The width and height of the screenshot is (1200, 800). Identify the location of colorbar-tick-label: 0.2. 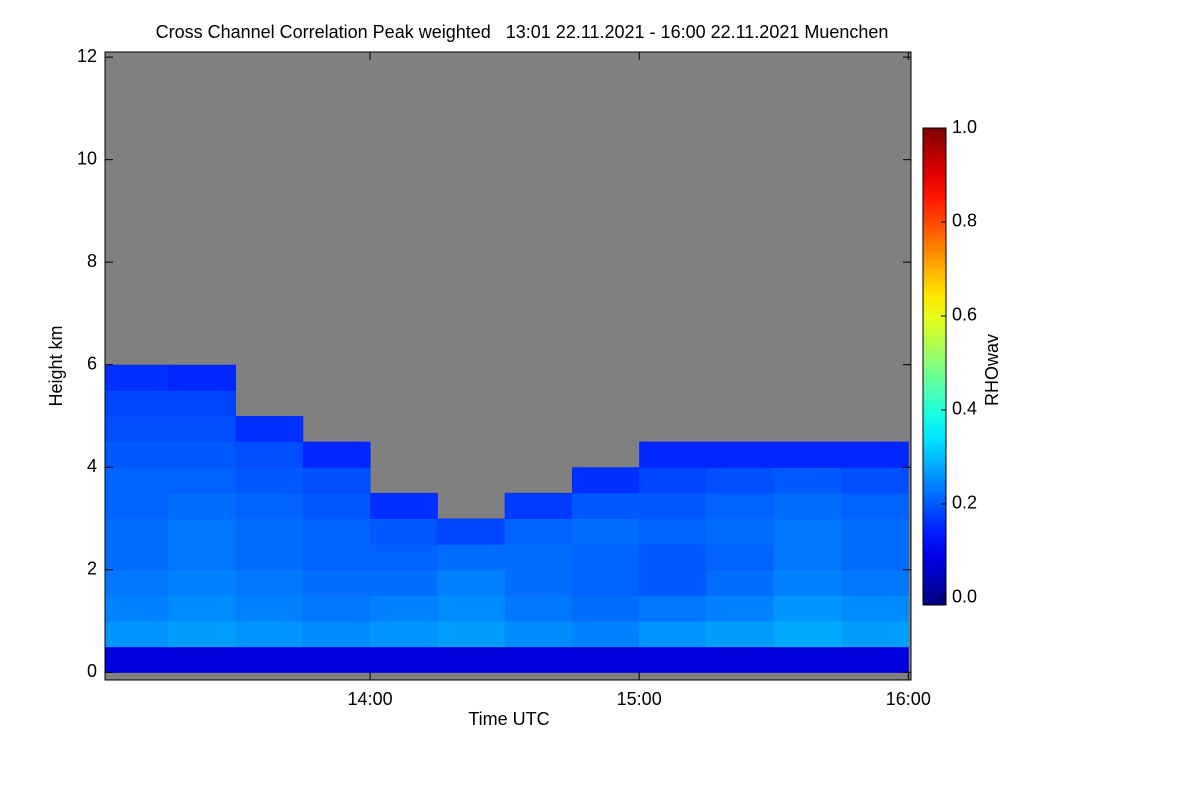
(964, 503).